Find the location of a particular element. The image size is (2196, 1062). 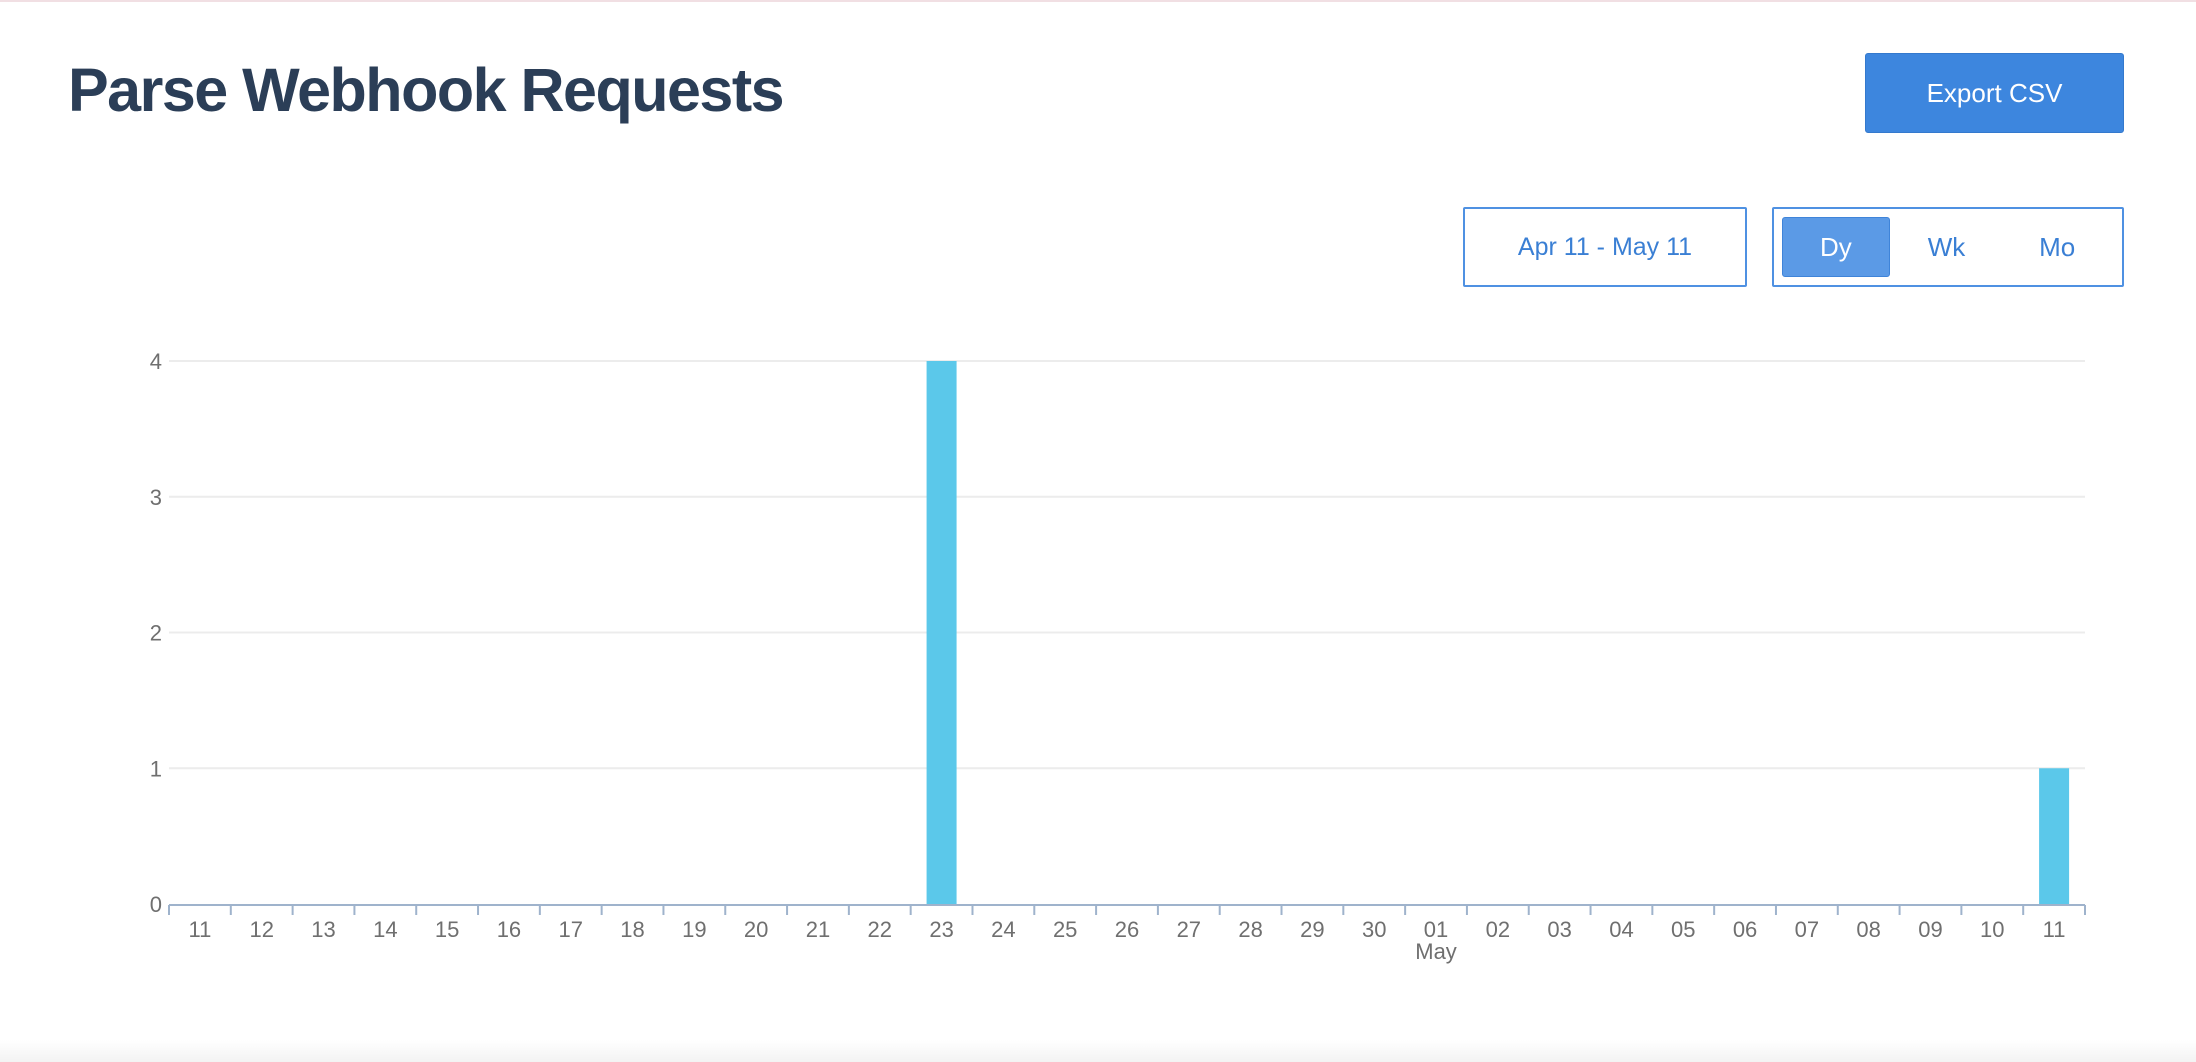

granularity-month-button: Mo is located at coordinates (2057, 247).